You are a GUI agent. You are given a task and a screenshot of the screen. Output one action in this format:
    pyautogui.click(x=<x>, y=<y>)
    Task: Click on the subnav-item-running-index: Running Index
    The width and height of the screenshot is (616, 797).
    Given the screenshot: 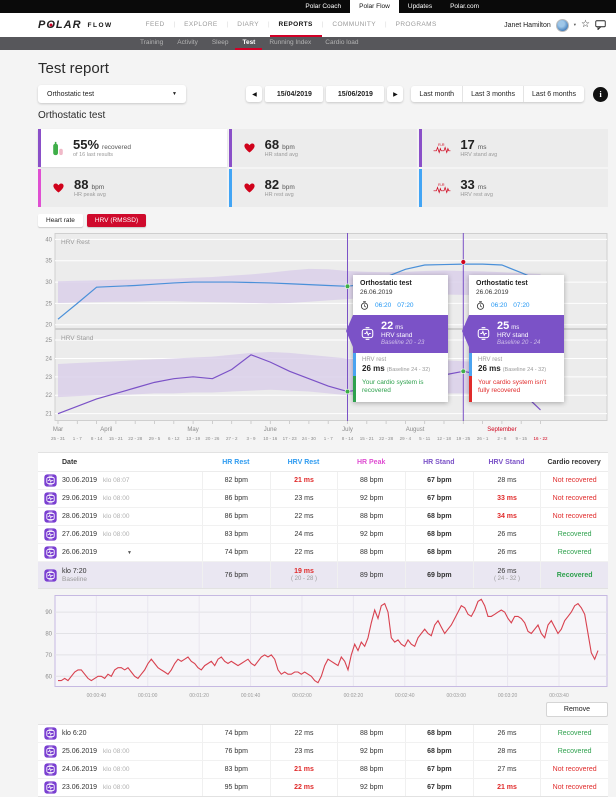 What is the action you would take?
    pyautogui.click(x=290, y=42)
    